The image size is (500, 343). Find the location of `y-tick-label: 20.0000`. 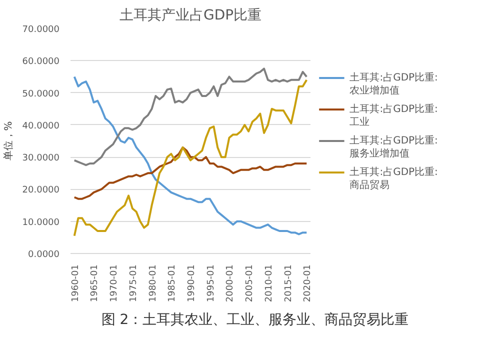

y-tick-label: 20.0000 is located at coordinates (41, 191).